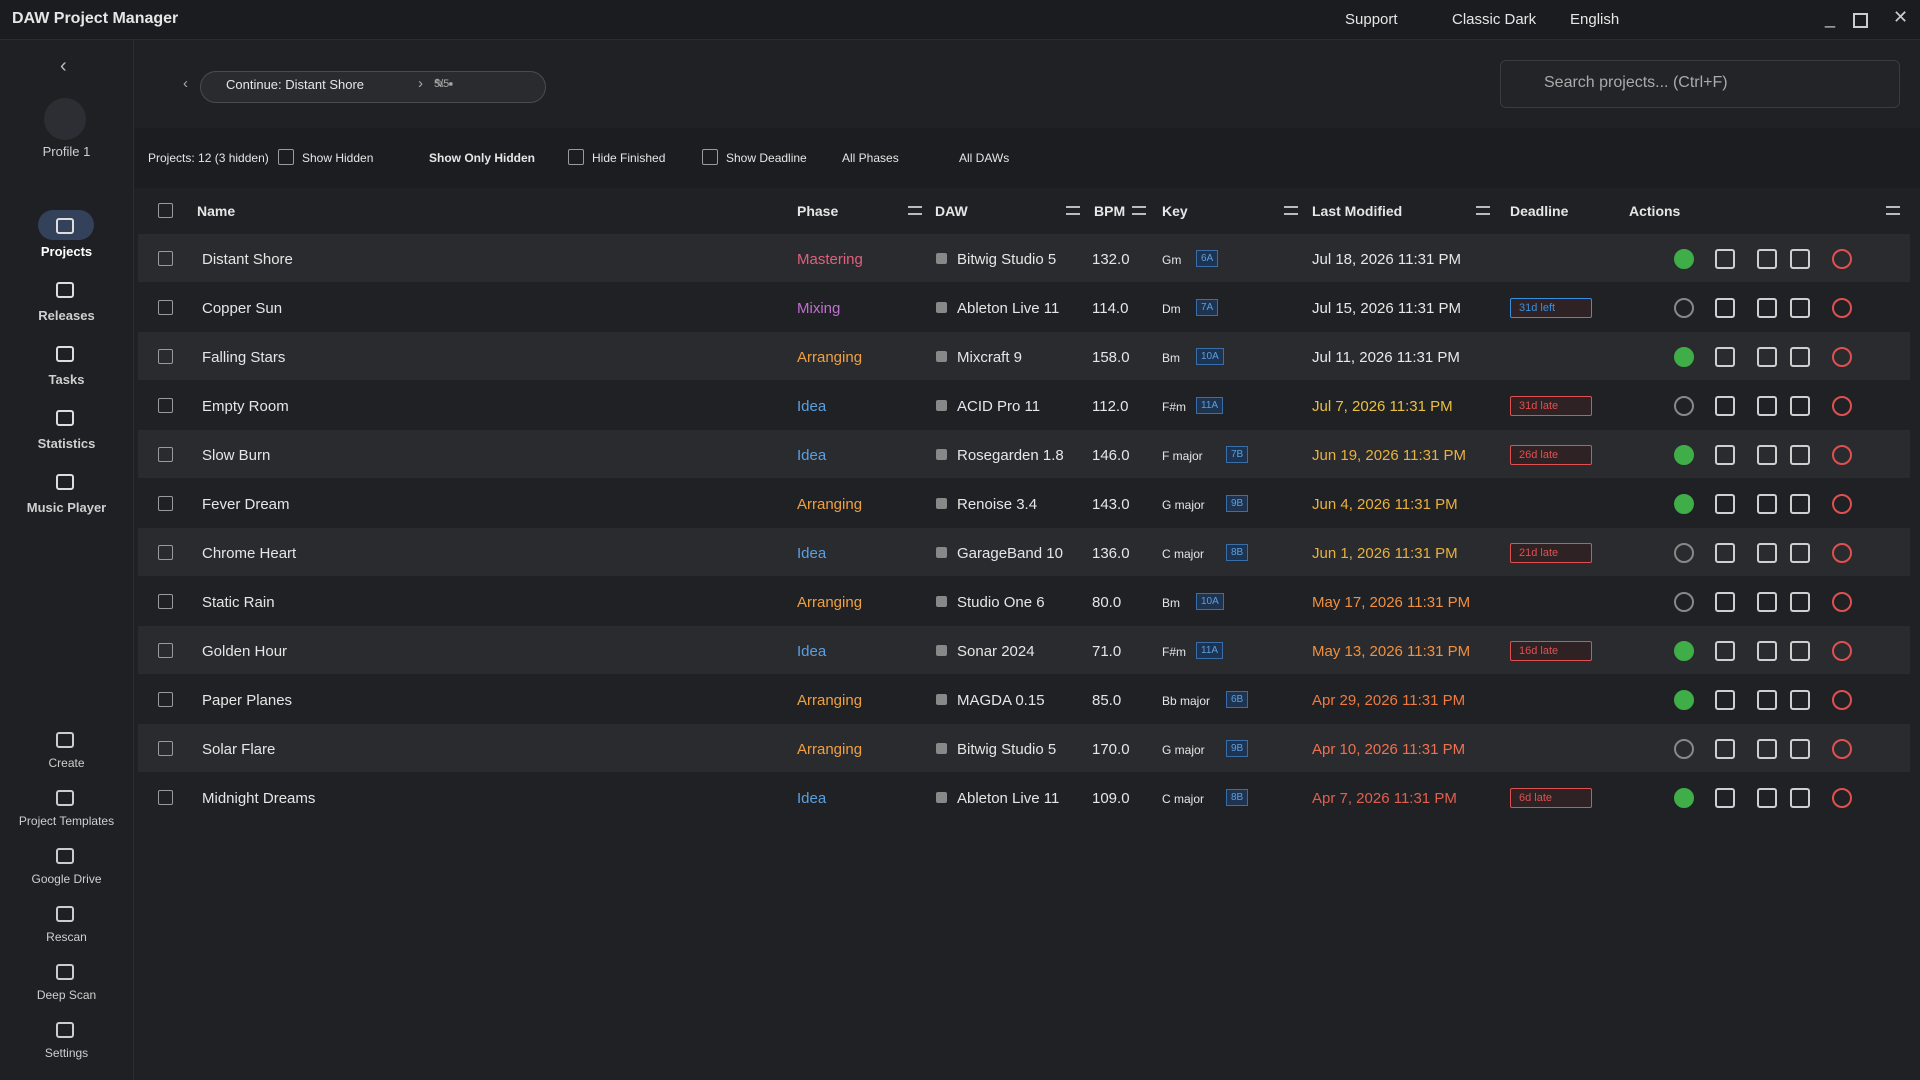  Describe the element at coordinates (245, 406) in the screenshot. I see `project-name: Empty Room` at that location.